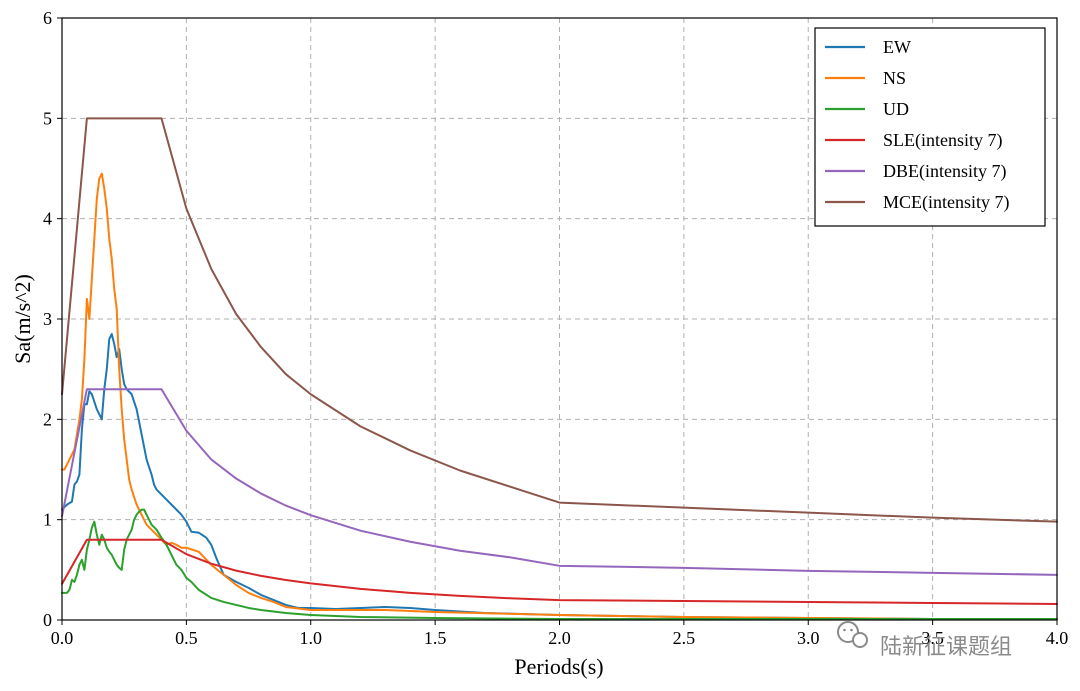  I want to click on legend-box, so click(930, 127).